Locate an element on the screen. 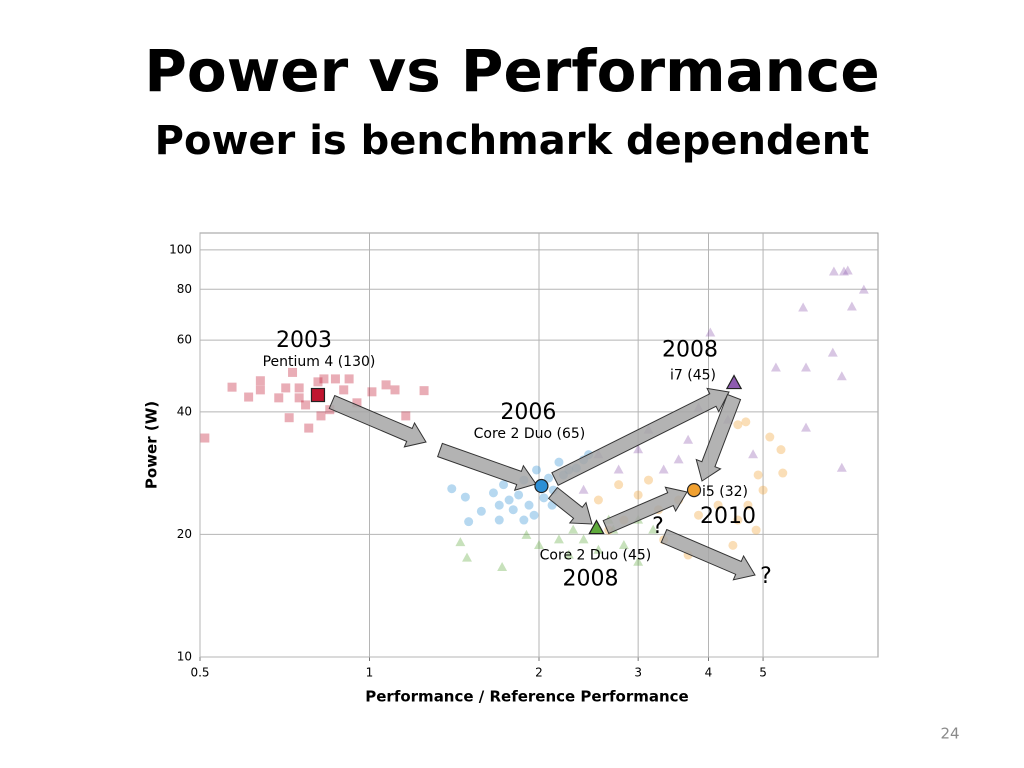  page-number: 24 is located at coordinates (949, 734).